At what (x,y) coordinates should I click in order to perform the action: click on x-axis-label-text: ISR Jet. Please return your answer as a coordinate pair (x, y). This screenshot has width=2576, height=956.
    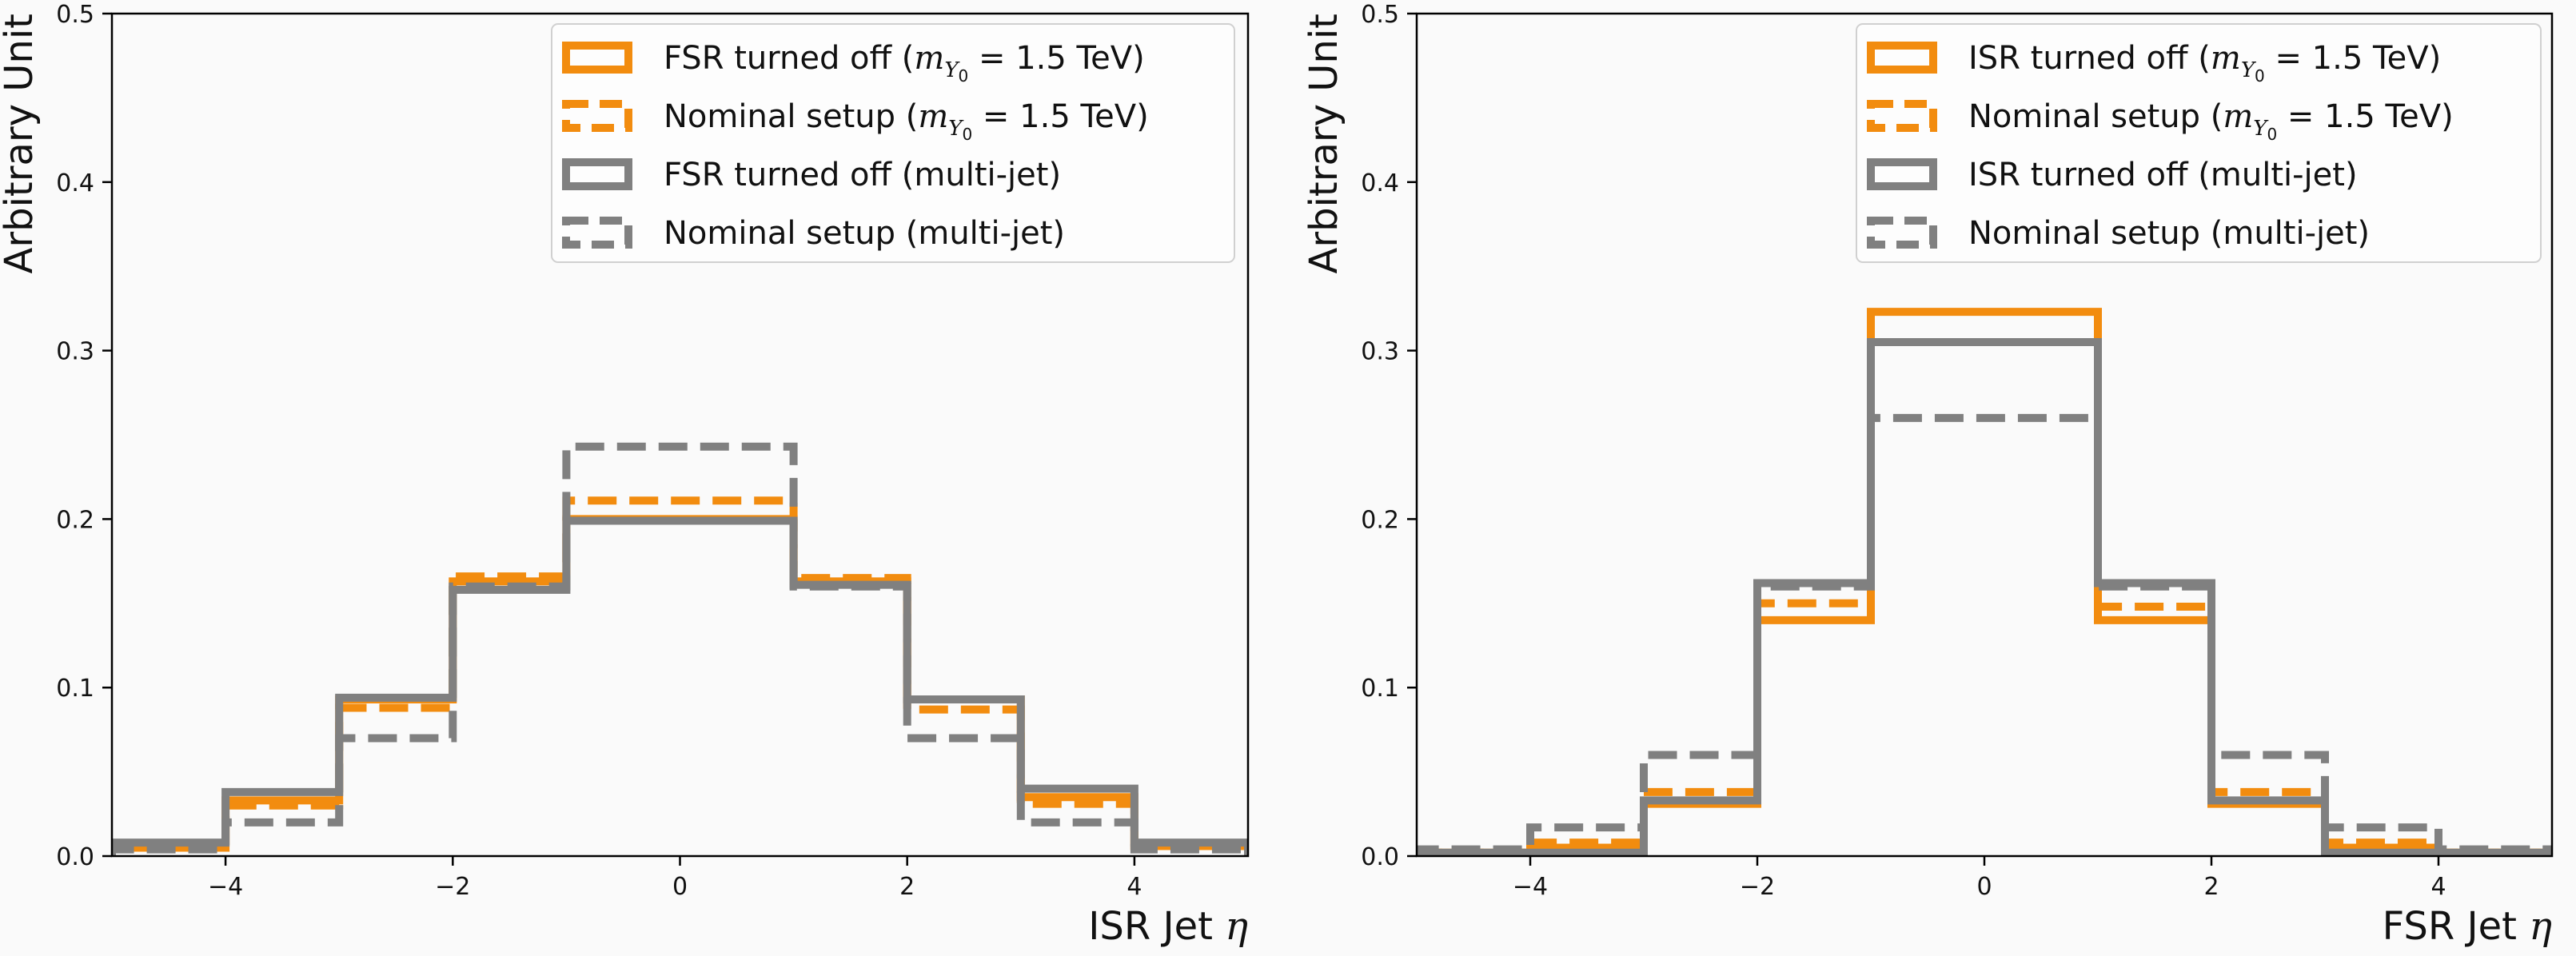
    Looking at the image, I should click on (1157, 926).